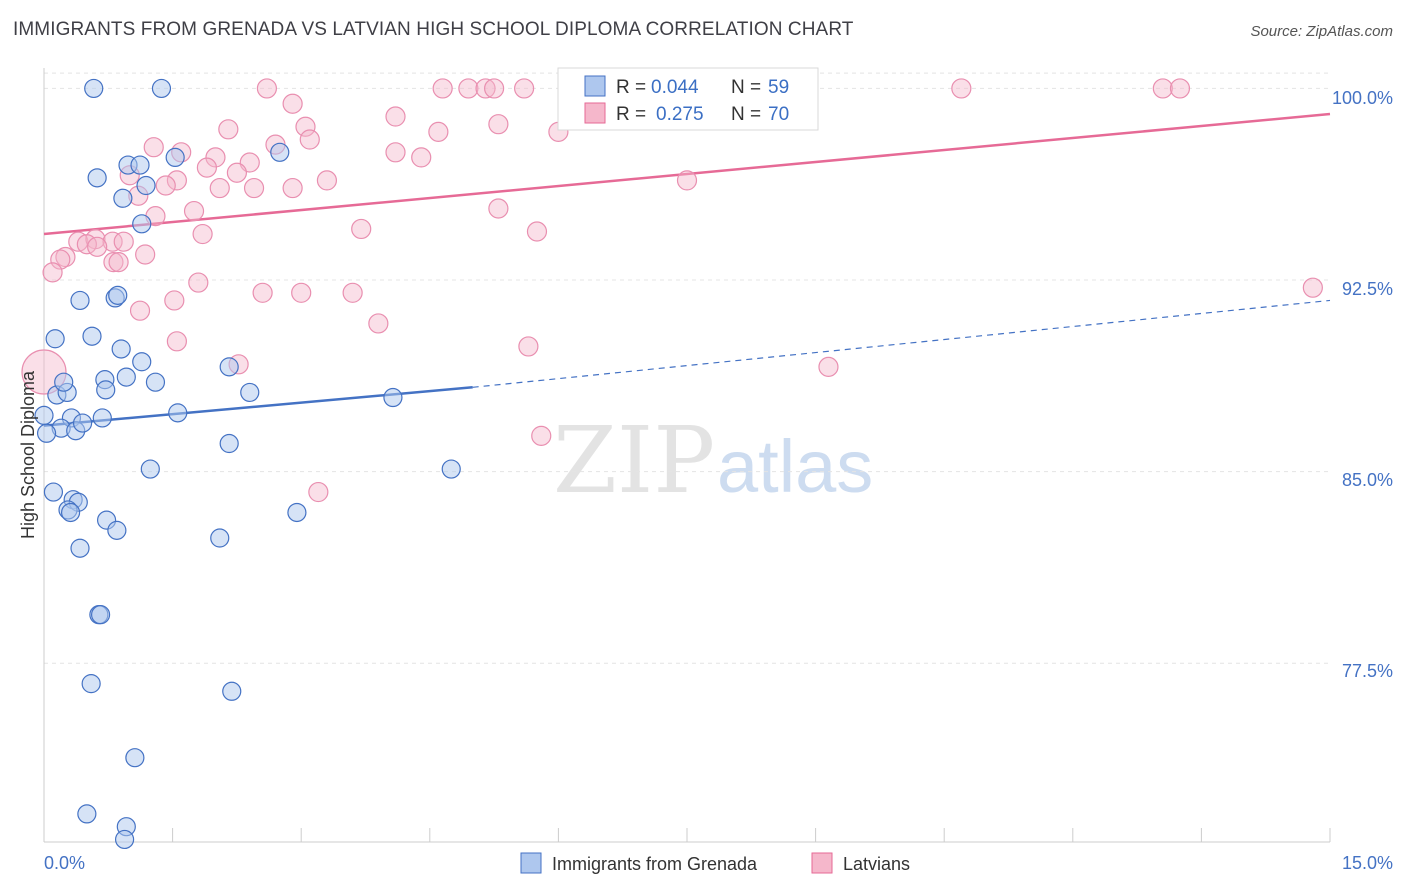  What do you see at coordinates (64, 863) in the screenshot?
I see `x-tick-label: 0.0%` at bounding box center [64, 863].